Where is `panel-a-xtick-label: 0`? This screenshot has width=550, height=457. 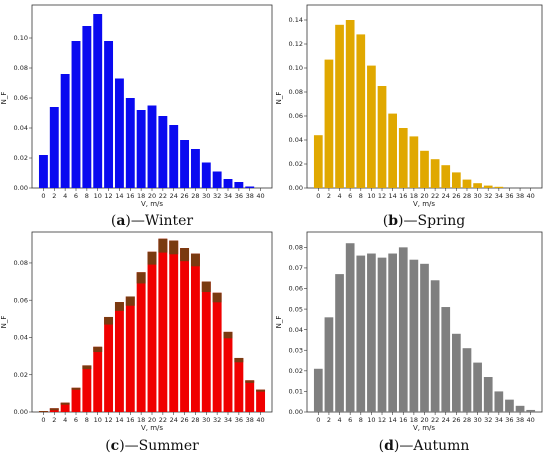
panel-a-xtick-label: 0 is located at coordinates (43, 196).